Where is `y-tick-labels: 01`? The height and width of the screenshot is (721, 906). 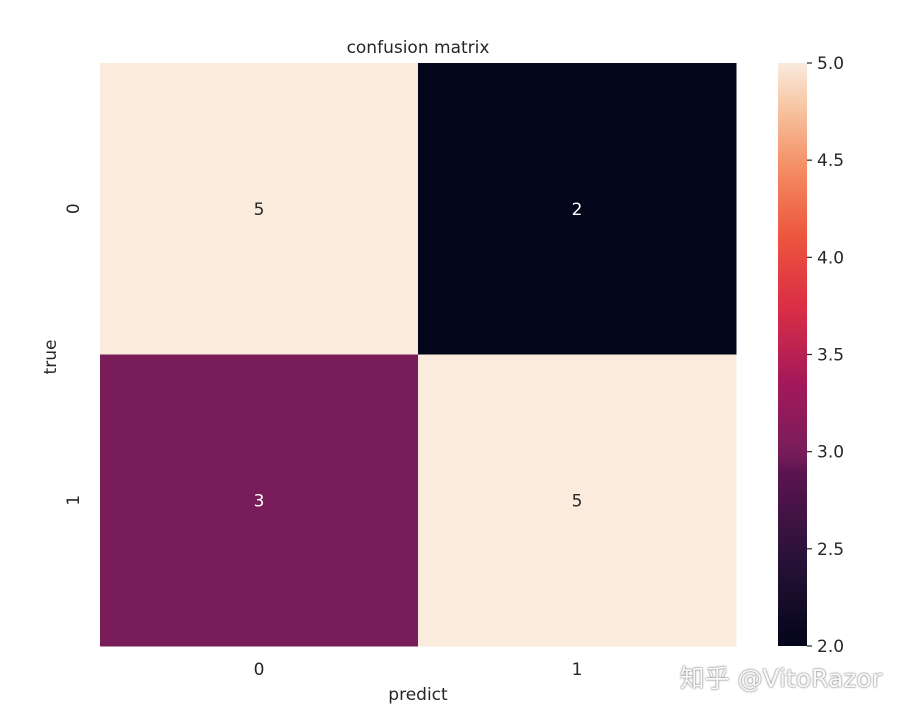 y-tick-labels: 01 is located at coordinates (74, 354).